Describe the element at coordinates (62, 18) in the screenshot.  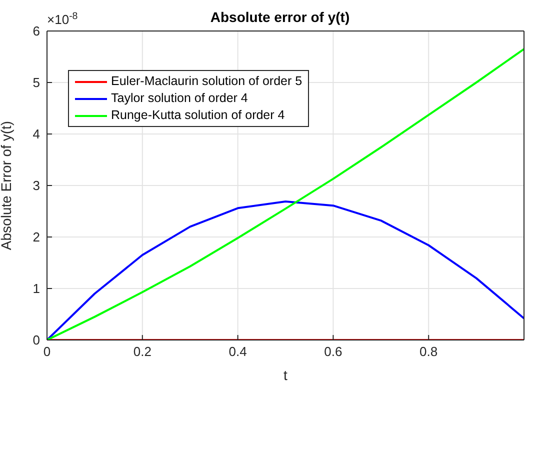
I see `text: ×10$^{-8}$` at that location.